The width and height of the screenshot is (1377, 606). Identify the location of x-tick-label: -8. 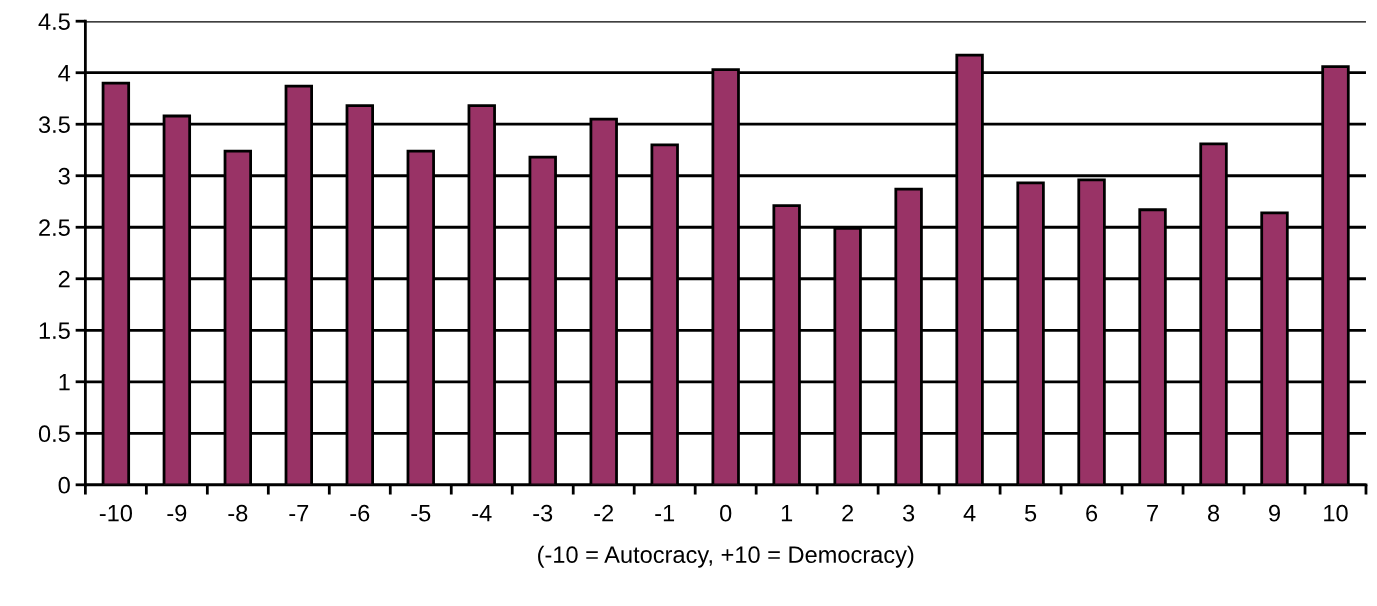
(238, 513).